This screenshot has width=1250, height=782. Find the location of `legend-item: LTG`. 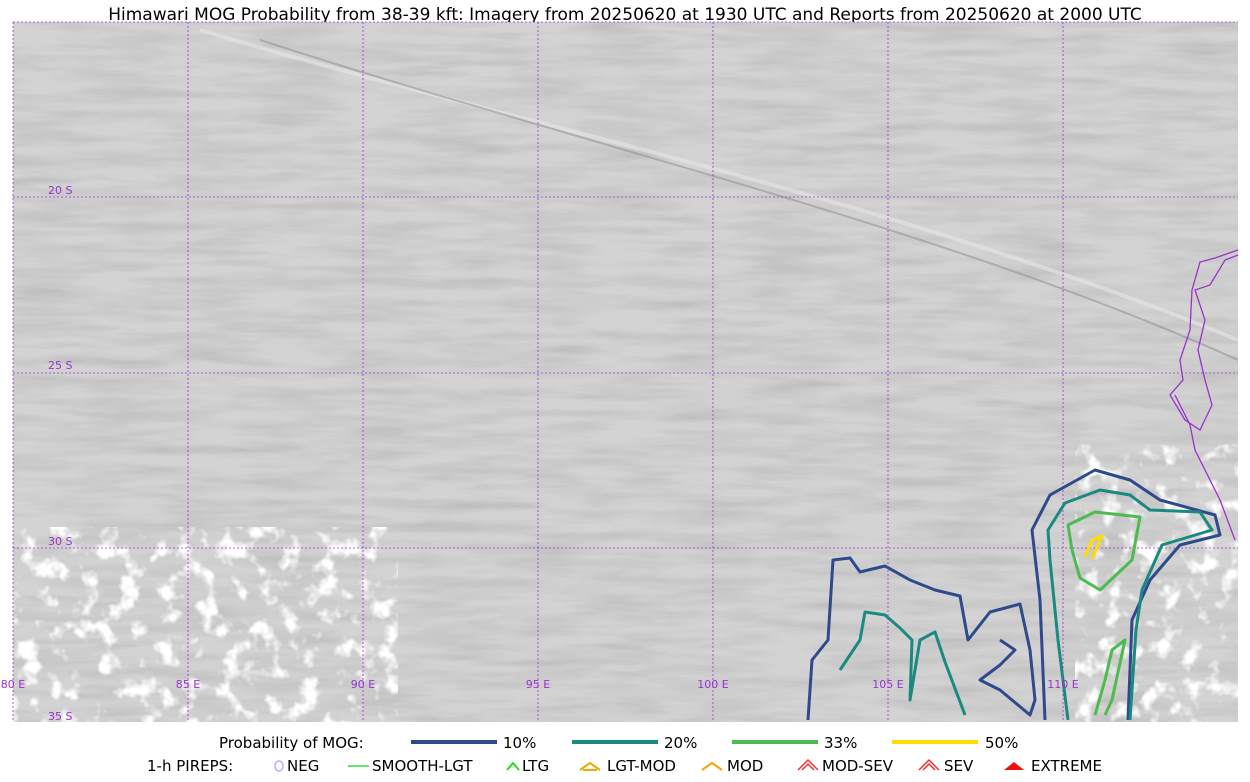

legend-item: LTG is located at coordinates (535, 766).